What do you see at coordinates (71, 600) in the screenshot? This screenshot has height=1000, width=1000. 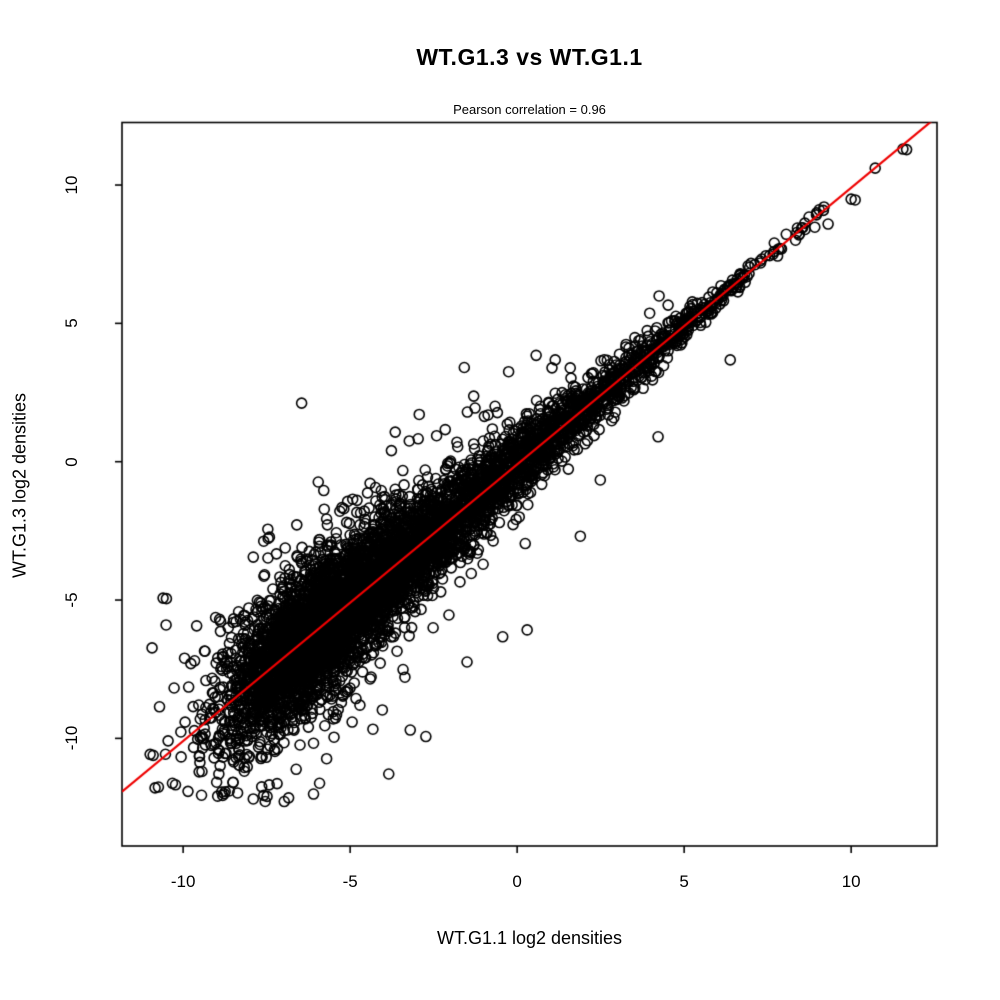 I see `y-tick-label: -5` at bounding box center [71, 600].